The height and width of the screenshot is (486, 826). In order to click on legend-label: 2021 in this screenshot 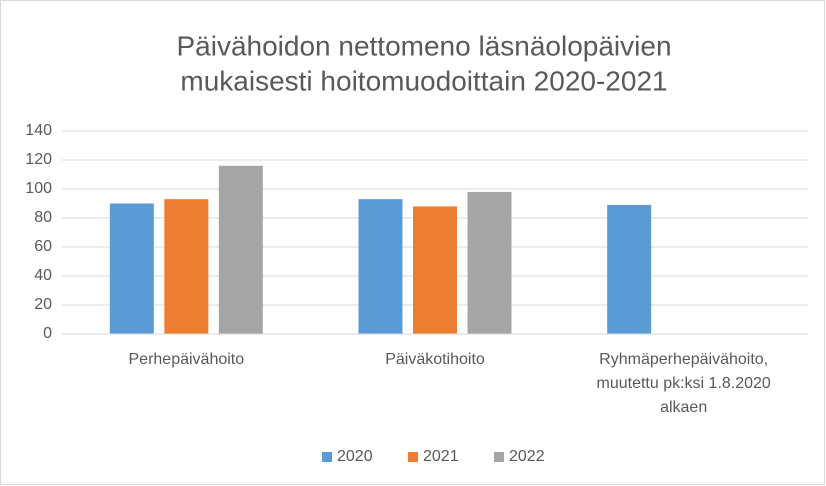, I will do `click(441, 456)`.